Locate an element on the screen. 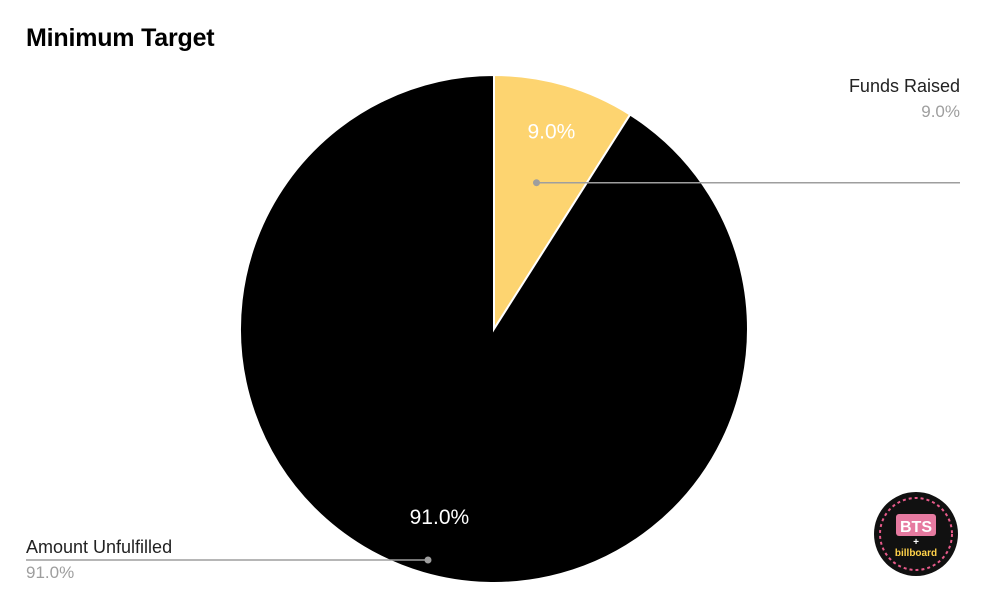 The width and height of the screenshot is (988, 610). logo-text-top: BTS is located at coordinates (916, 527).